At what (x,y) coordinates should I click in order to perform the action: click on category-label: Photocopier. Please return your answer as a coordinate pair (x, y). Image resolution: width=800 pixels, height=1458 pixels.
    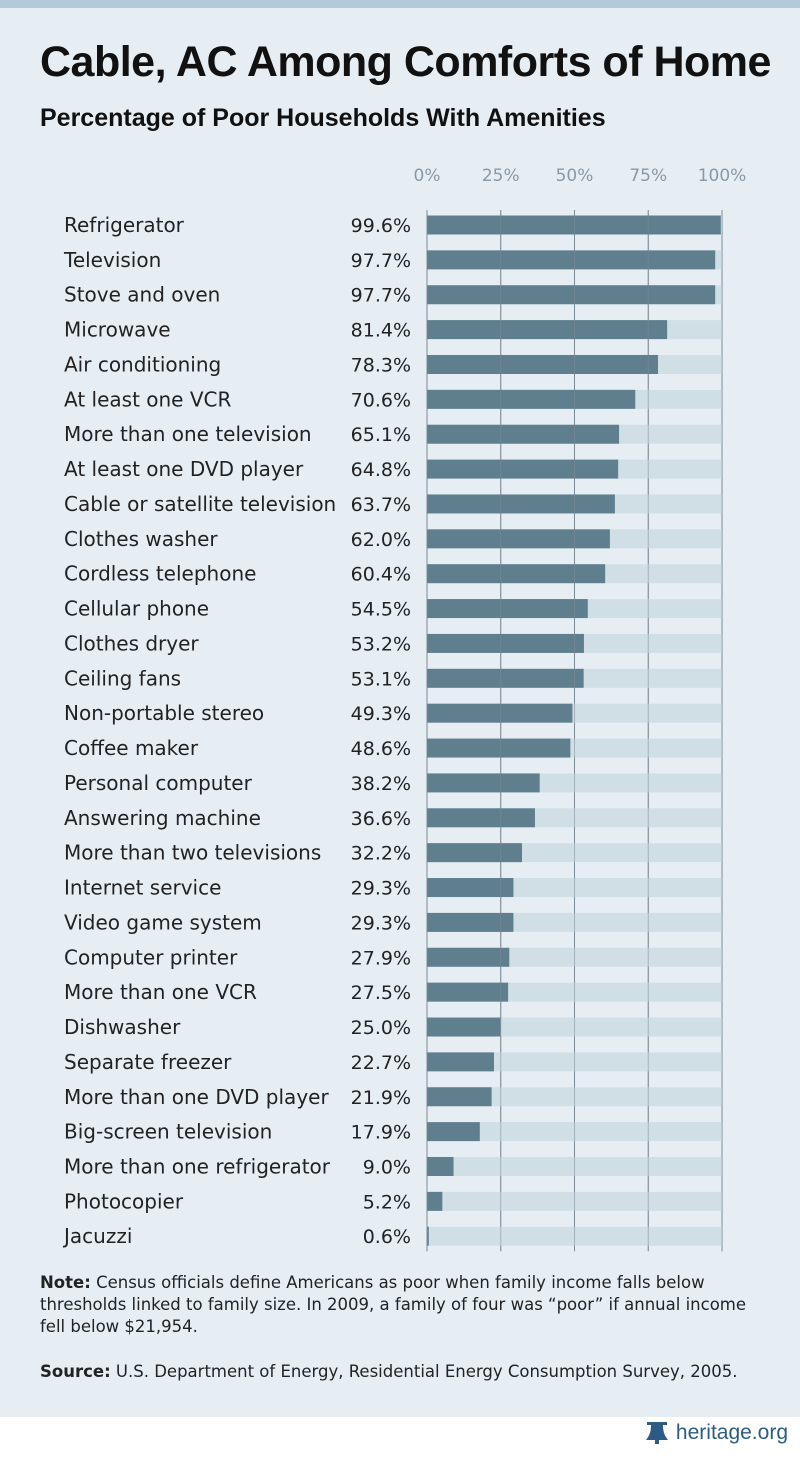
    Looking at the image, I should click on (124, 1201).